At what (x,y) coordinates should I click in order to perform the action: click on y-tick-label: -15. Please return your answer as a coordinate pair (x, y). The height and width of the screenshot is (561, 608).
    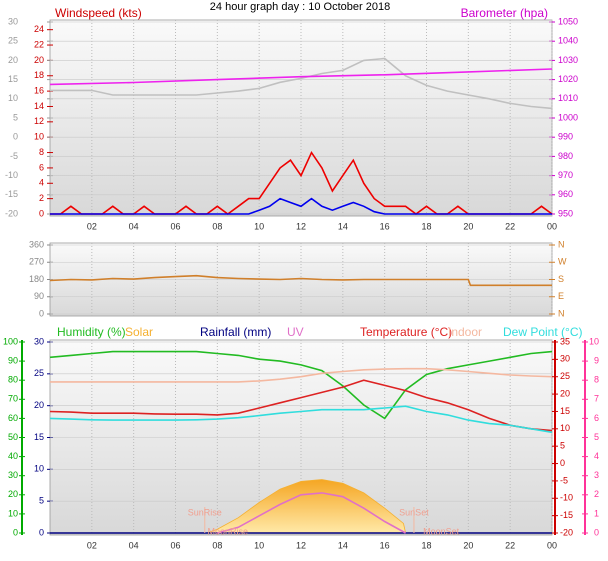
    Looking at the image, I should click on (566, 515).